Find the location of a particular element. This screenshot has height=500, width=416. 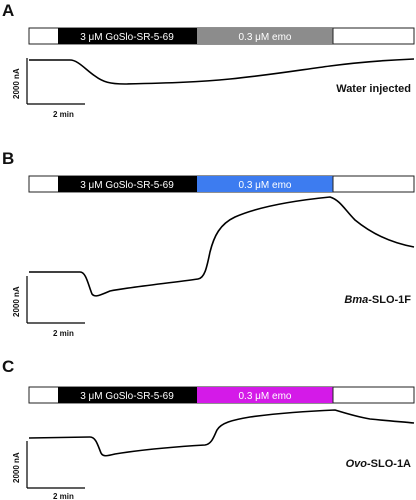

scale-y-label-c: 2000 nA is located at coordinates (16, 467).